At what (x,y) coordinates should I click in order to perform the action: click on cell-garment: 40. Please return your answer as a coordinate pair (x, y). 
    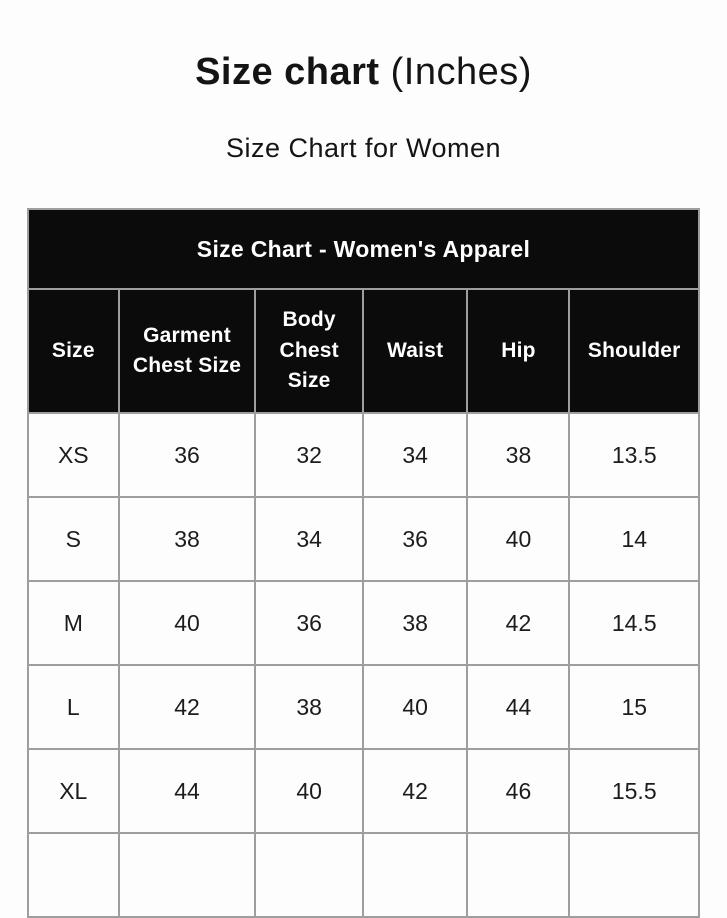
    Looking at the image, I should click on (187, 623).